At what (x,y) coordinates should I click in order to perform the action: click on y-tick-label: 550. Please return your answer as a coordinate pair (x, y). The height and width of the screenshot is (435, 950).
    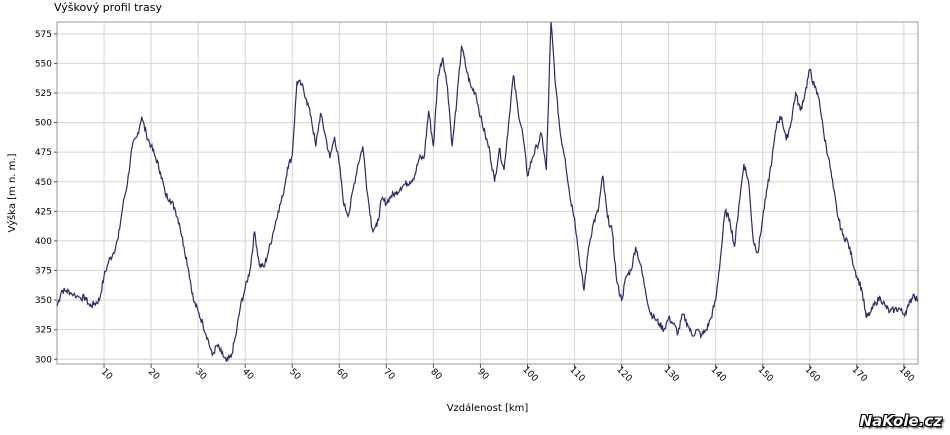
    Looking at the image, I should click on (43, 64).